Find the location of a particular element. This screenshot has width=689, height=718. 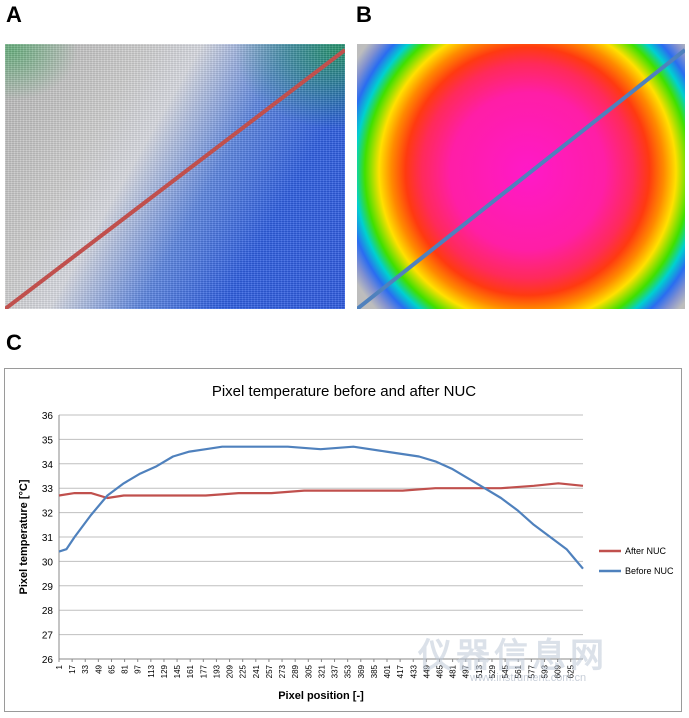

watermark-url: www.instrument.com.cn is located at coordinates (528, 678).